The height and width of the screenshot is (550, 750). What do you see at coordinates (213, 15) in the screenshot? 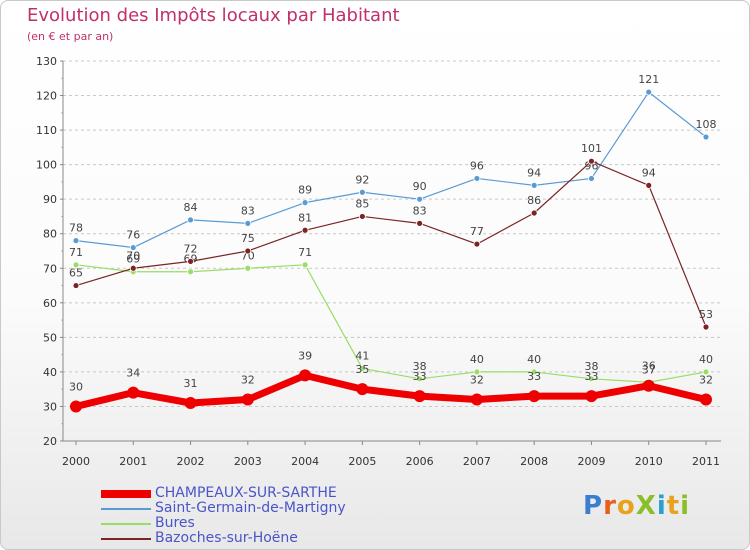
I see `chart-title: Evolution des Impôts locaux par Habitant` at bounding box center [213, 15].